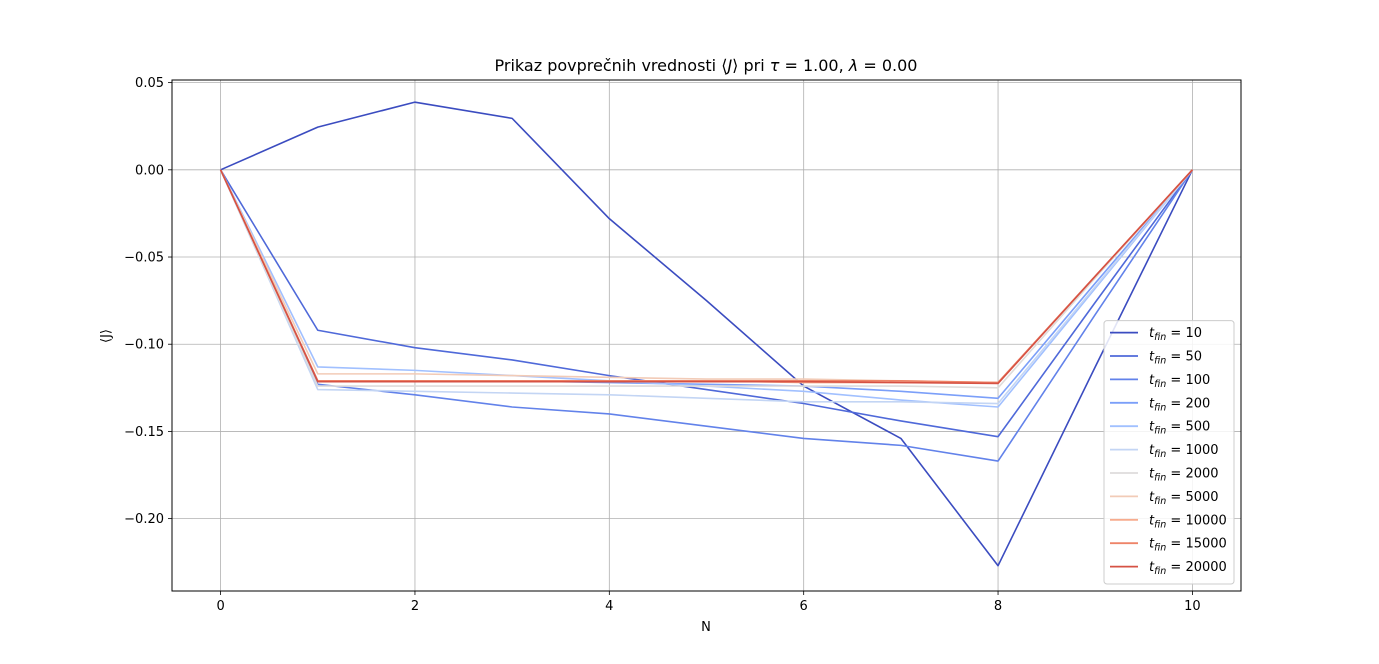 Image resolution: width=1379 pixels, height=664 pixels. Describe the element at coordinates (1175, 334) in the screenshot. I see `legend-label: tfin = 10` at that location.